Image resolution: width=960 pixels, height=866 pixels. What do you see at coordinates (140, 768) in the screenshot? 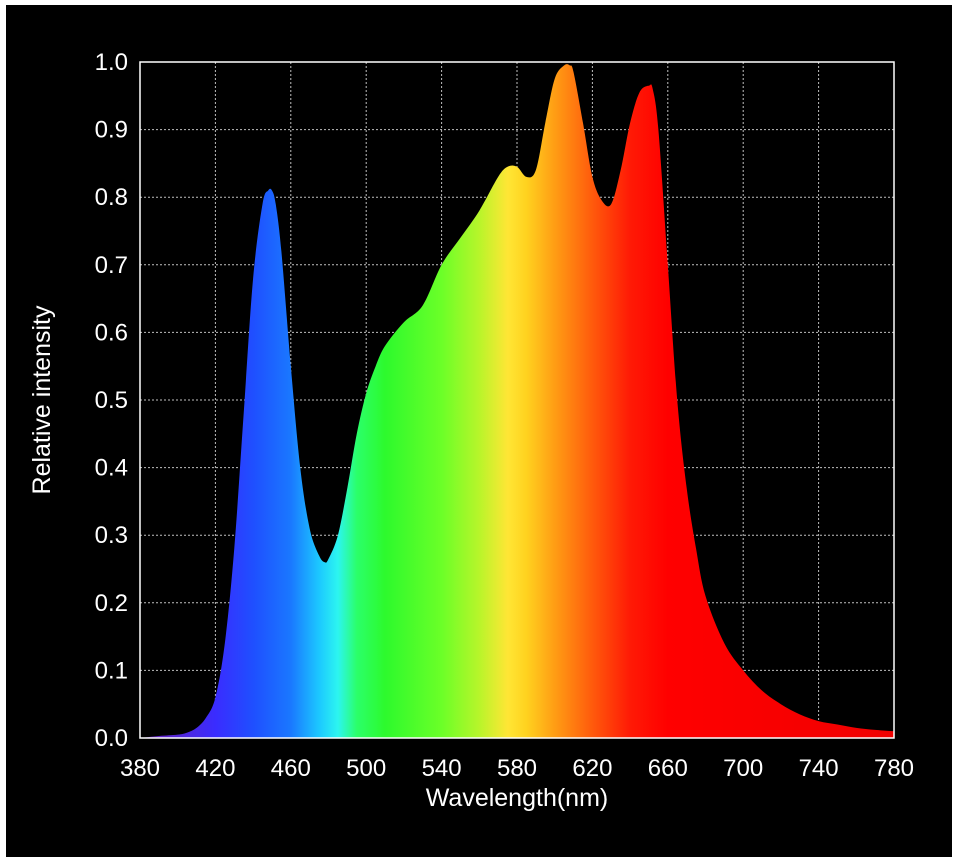
I see `x-tick-label: 380` at bounding box center [140, 768].